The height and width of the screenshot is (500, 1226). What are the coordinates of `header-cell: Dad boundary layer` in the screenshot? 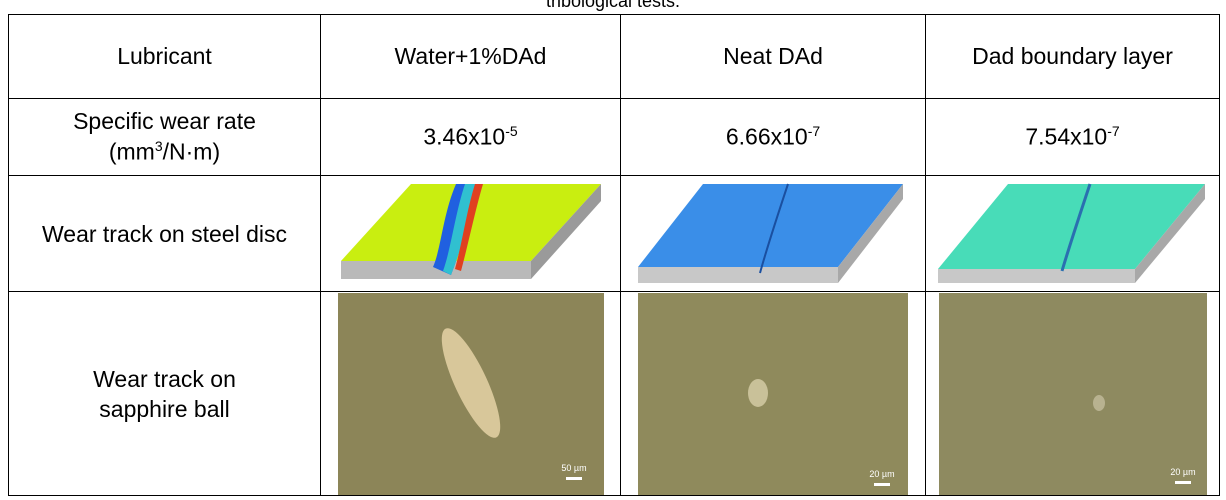 It's located at (1072, 56).